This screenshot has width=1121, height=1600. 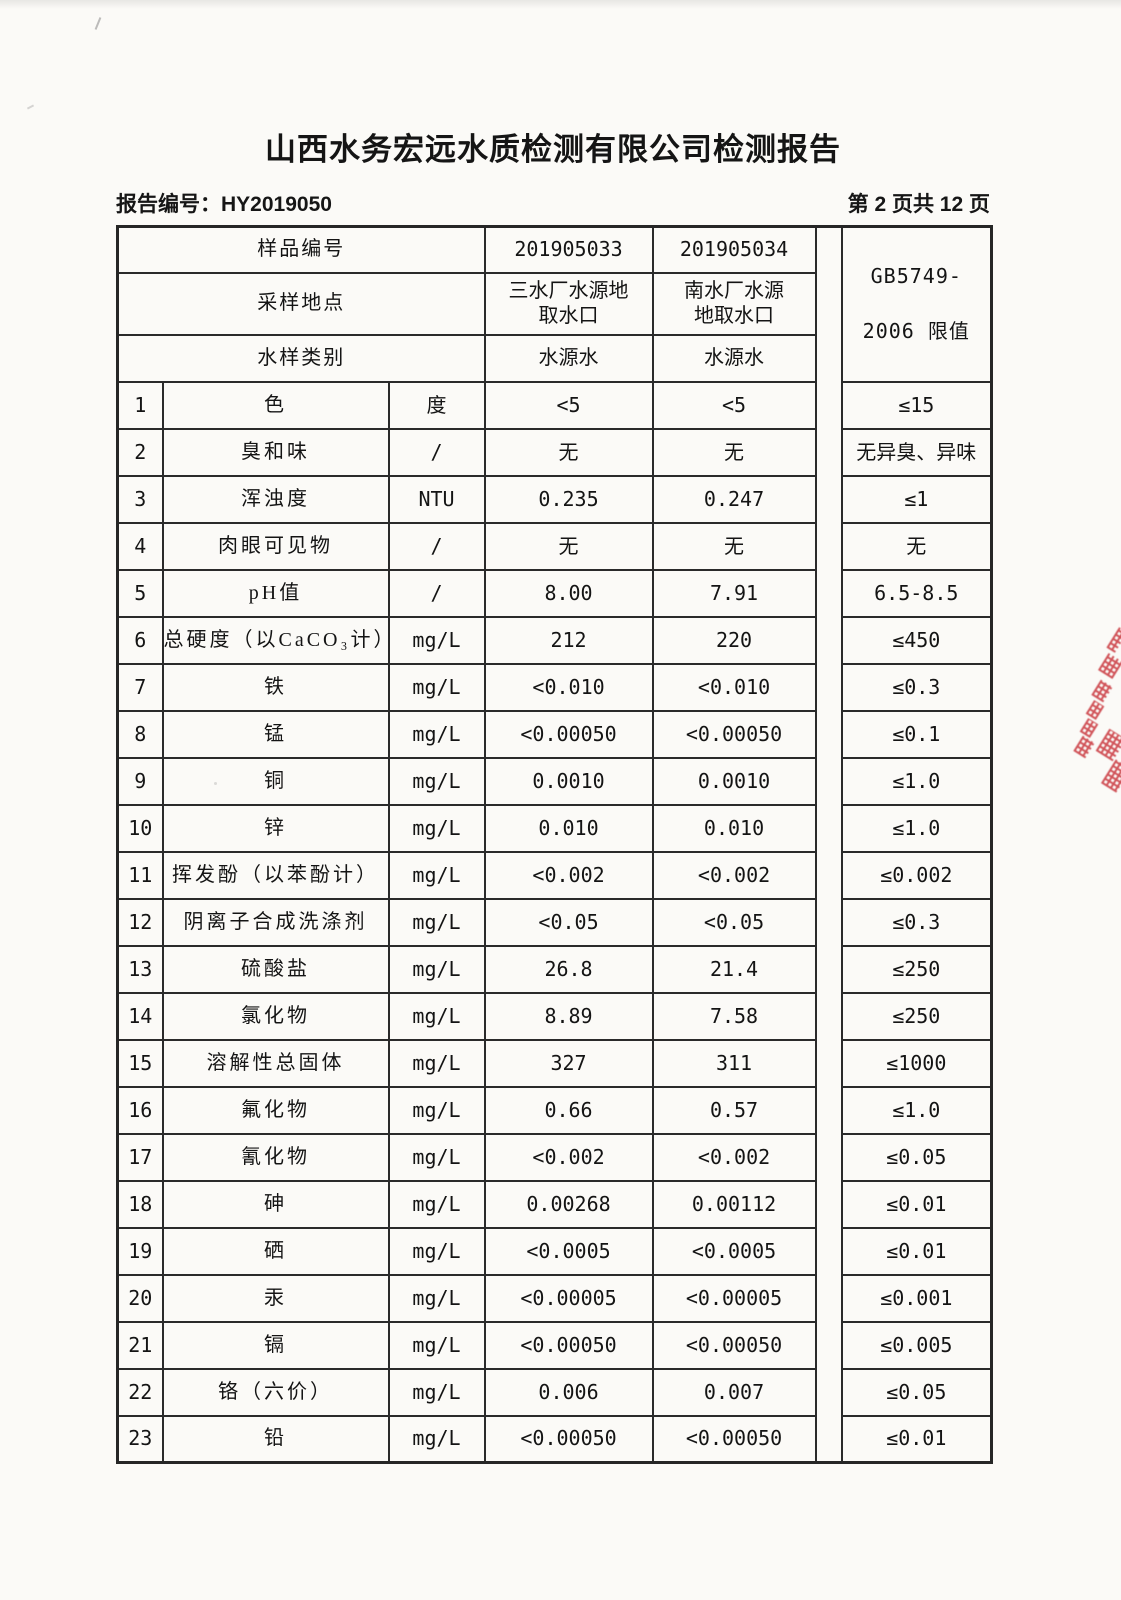 What do you see at coordinates (301, 249) in the screenshot?
I see `sample-no-label: 样品编号` at bounding box center [301, 249].